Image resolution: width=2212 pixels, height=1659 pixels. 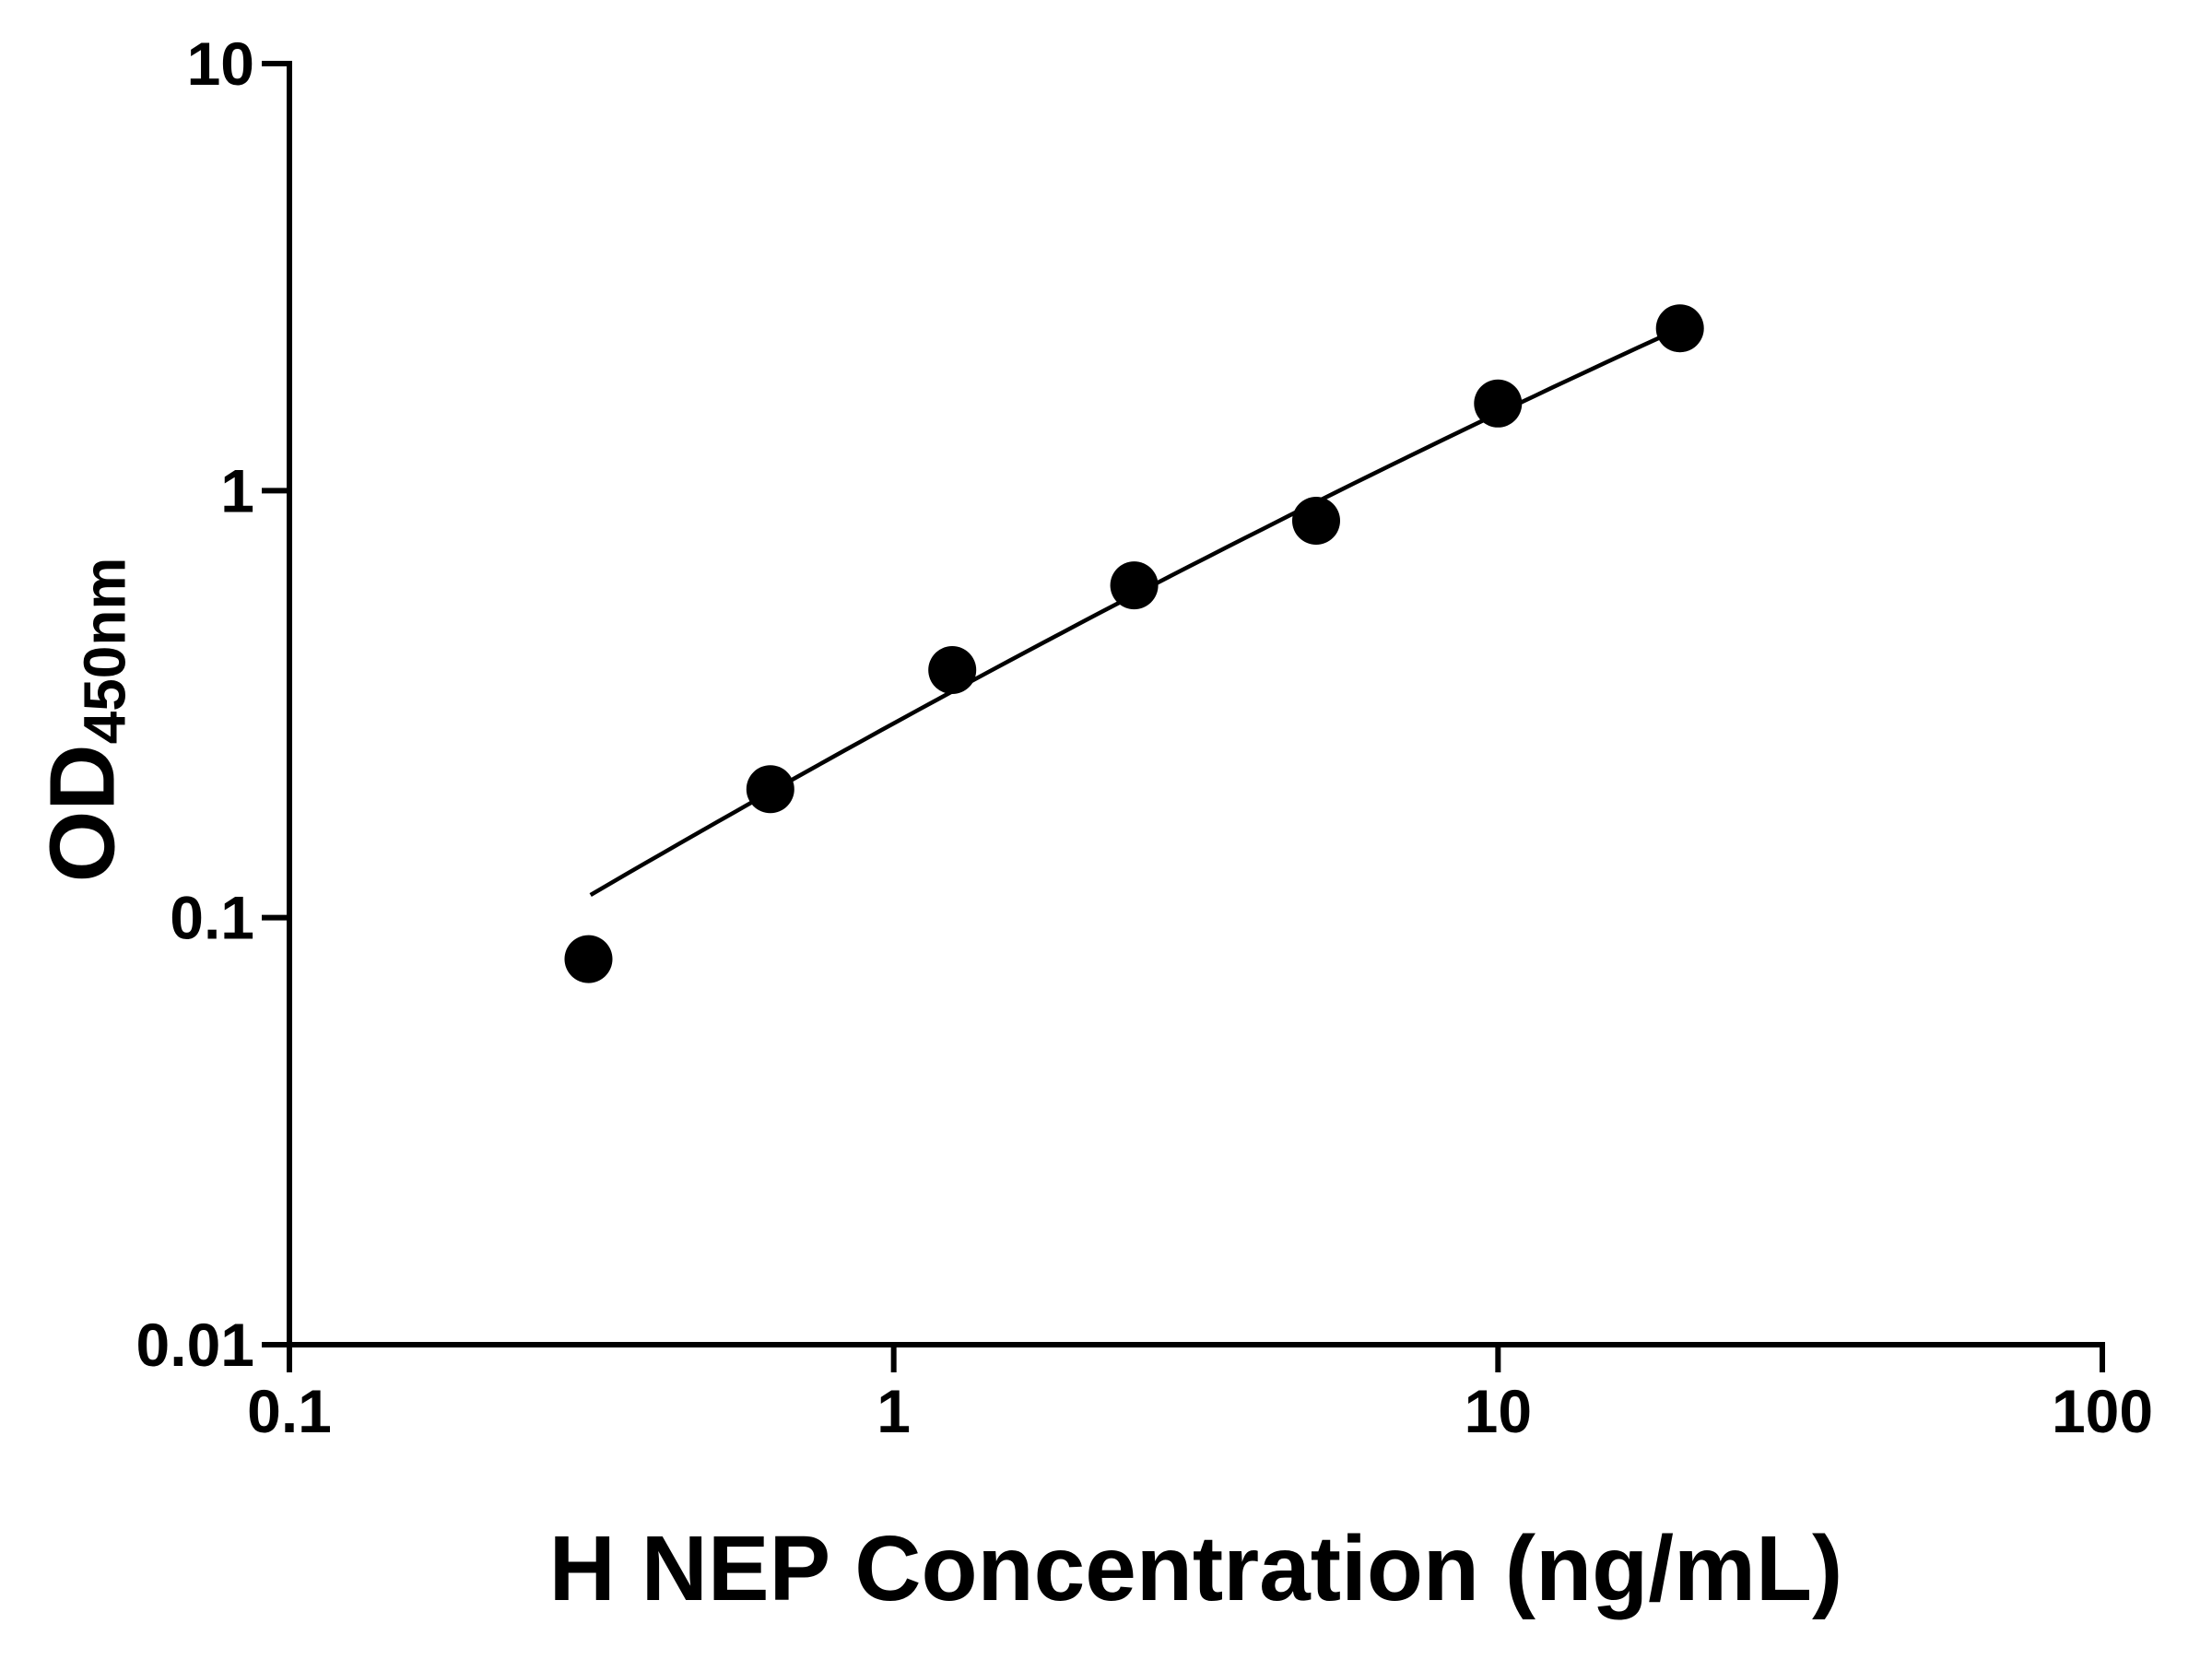 I want to click on x-tick-label: 100, so click(x=2102, y=1411).